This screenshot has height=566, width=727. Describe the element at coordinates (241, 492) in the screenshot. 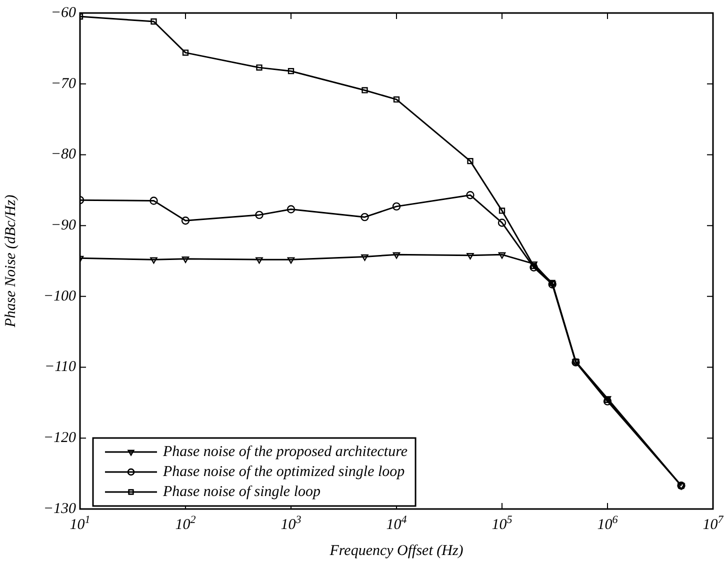

I see `legend-label: Phase noise of single loop` at that location.